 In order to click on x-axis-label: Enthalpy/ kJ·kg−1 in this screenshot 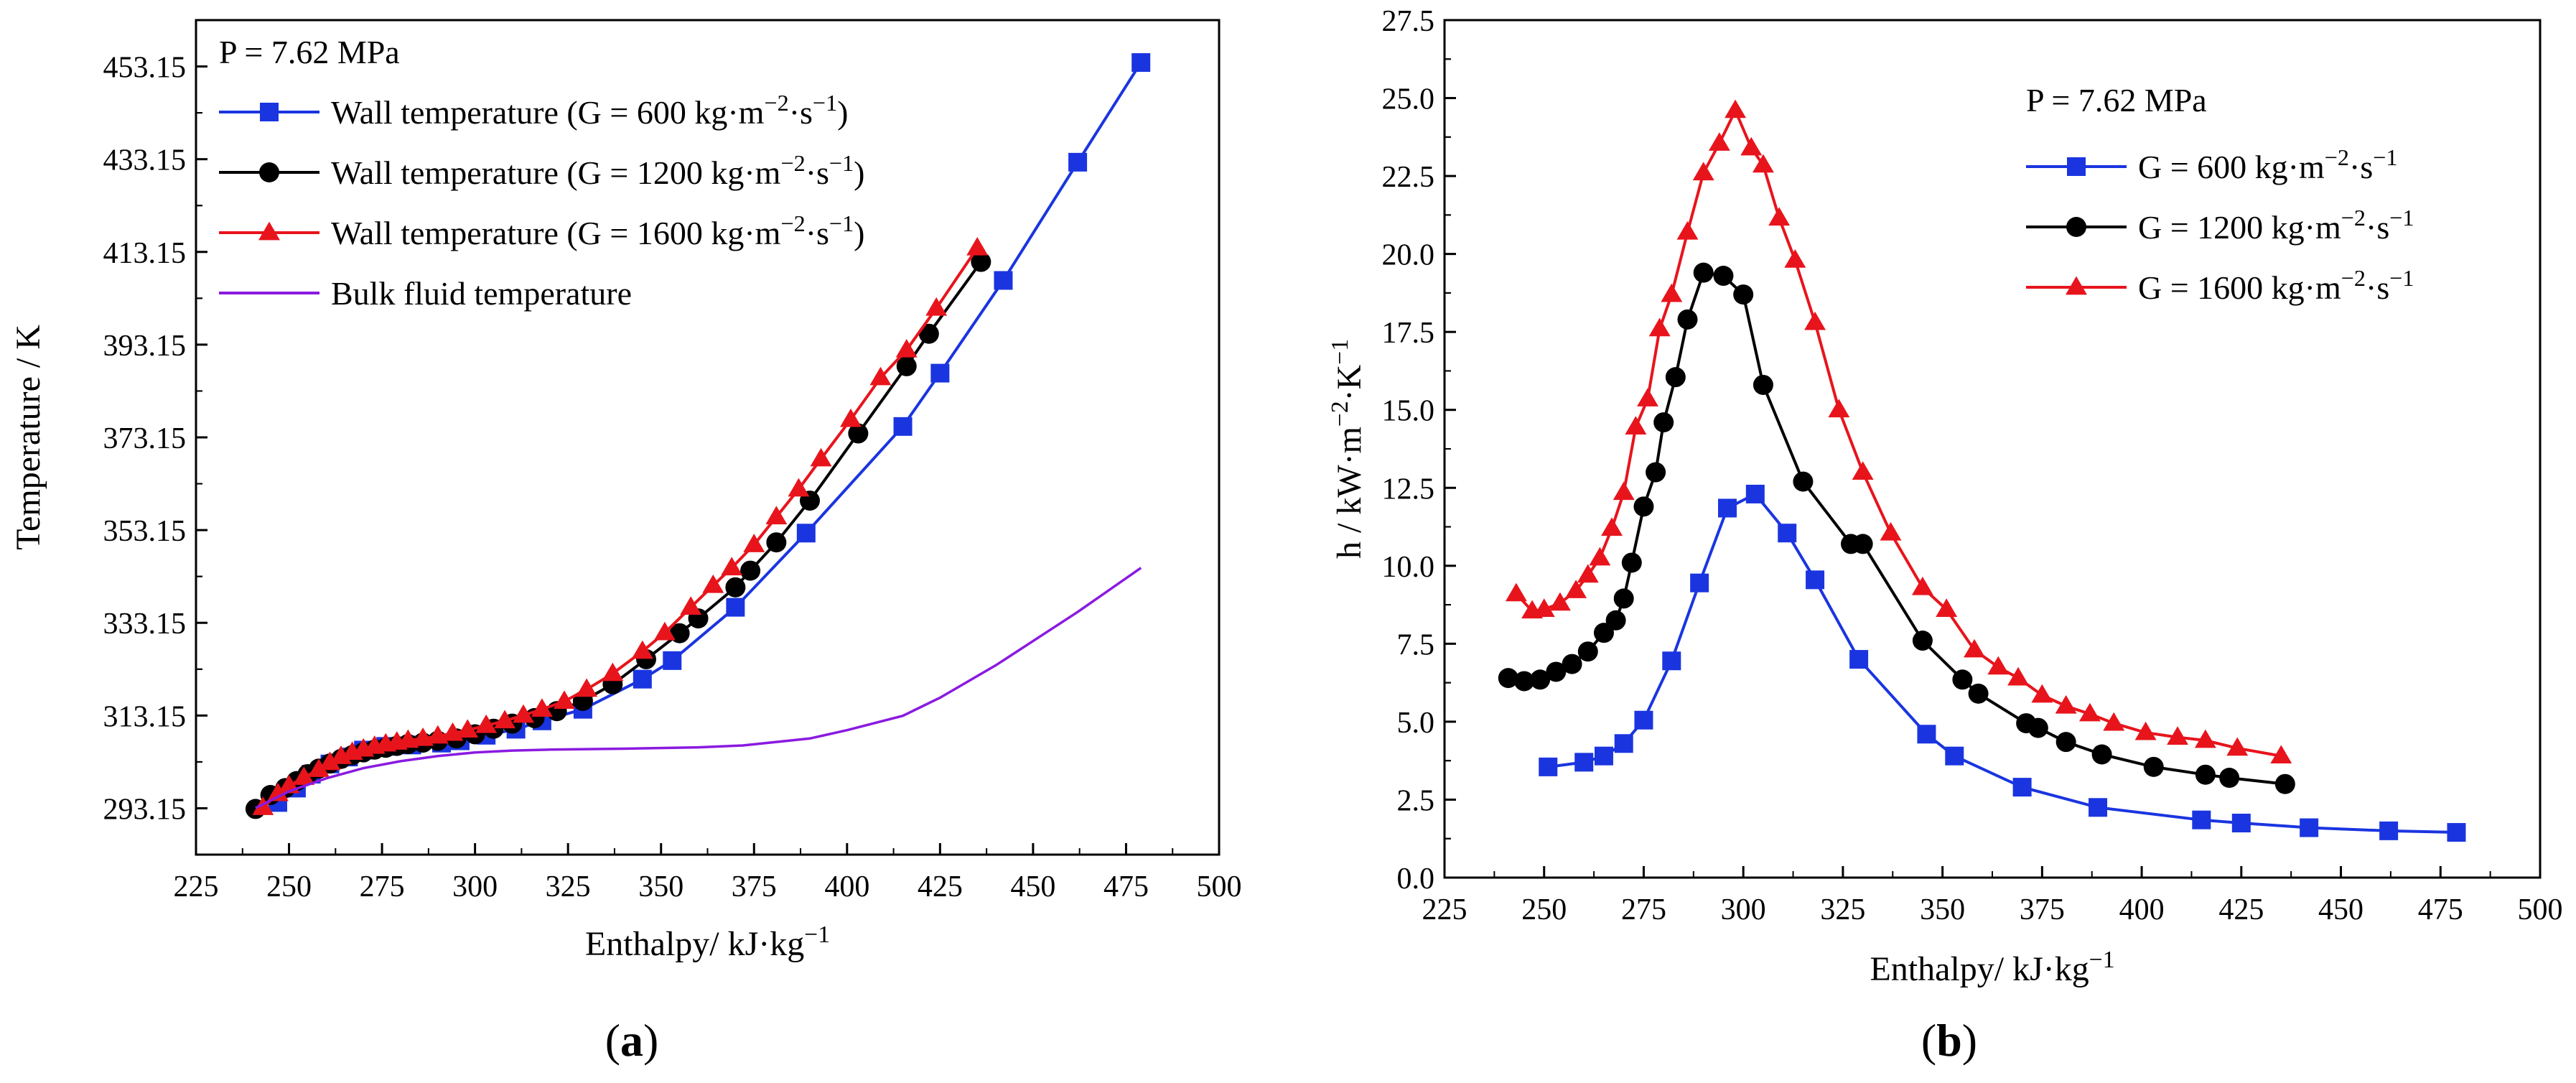, I will do `click(1992, 968)`.